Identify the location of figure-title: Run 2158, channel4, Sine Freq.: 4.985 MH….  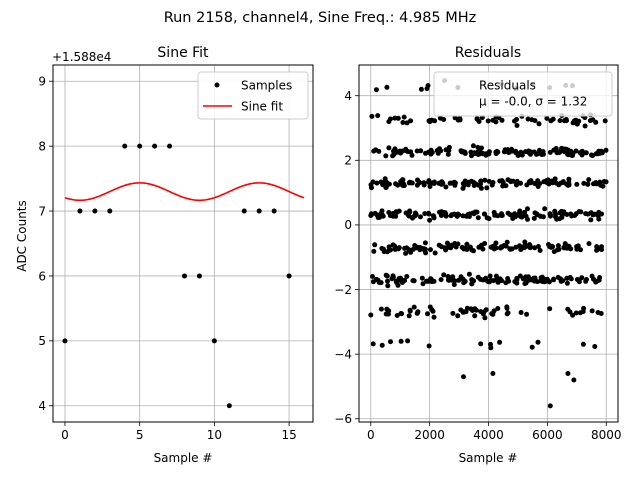
(320, 18).